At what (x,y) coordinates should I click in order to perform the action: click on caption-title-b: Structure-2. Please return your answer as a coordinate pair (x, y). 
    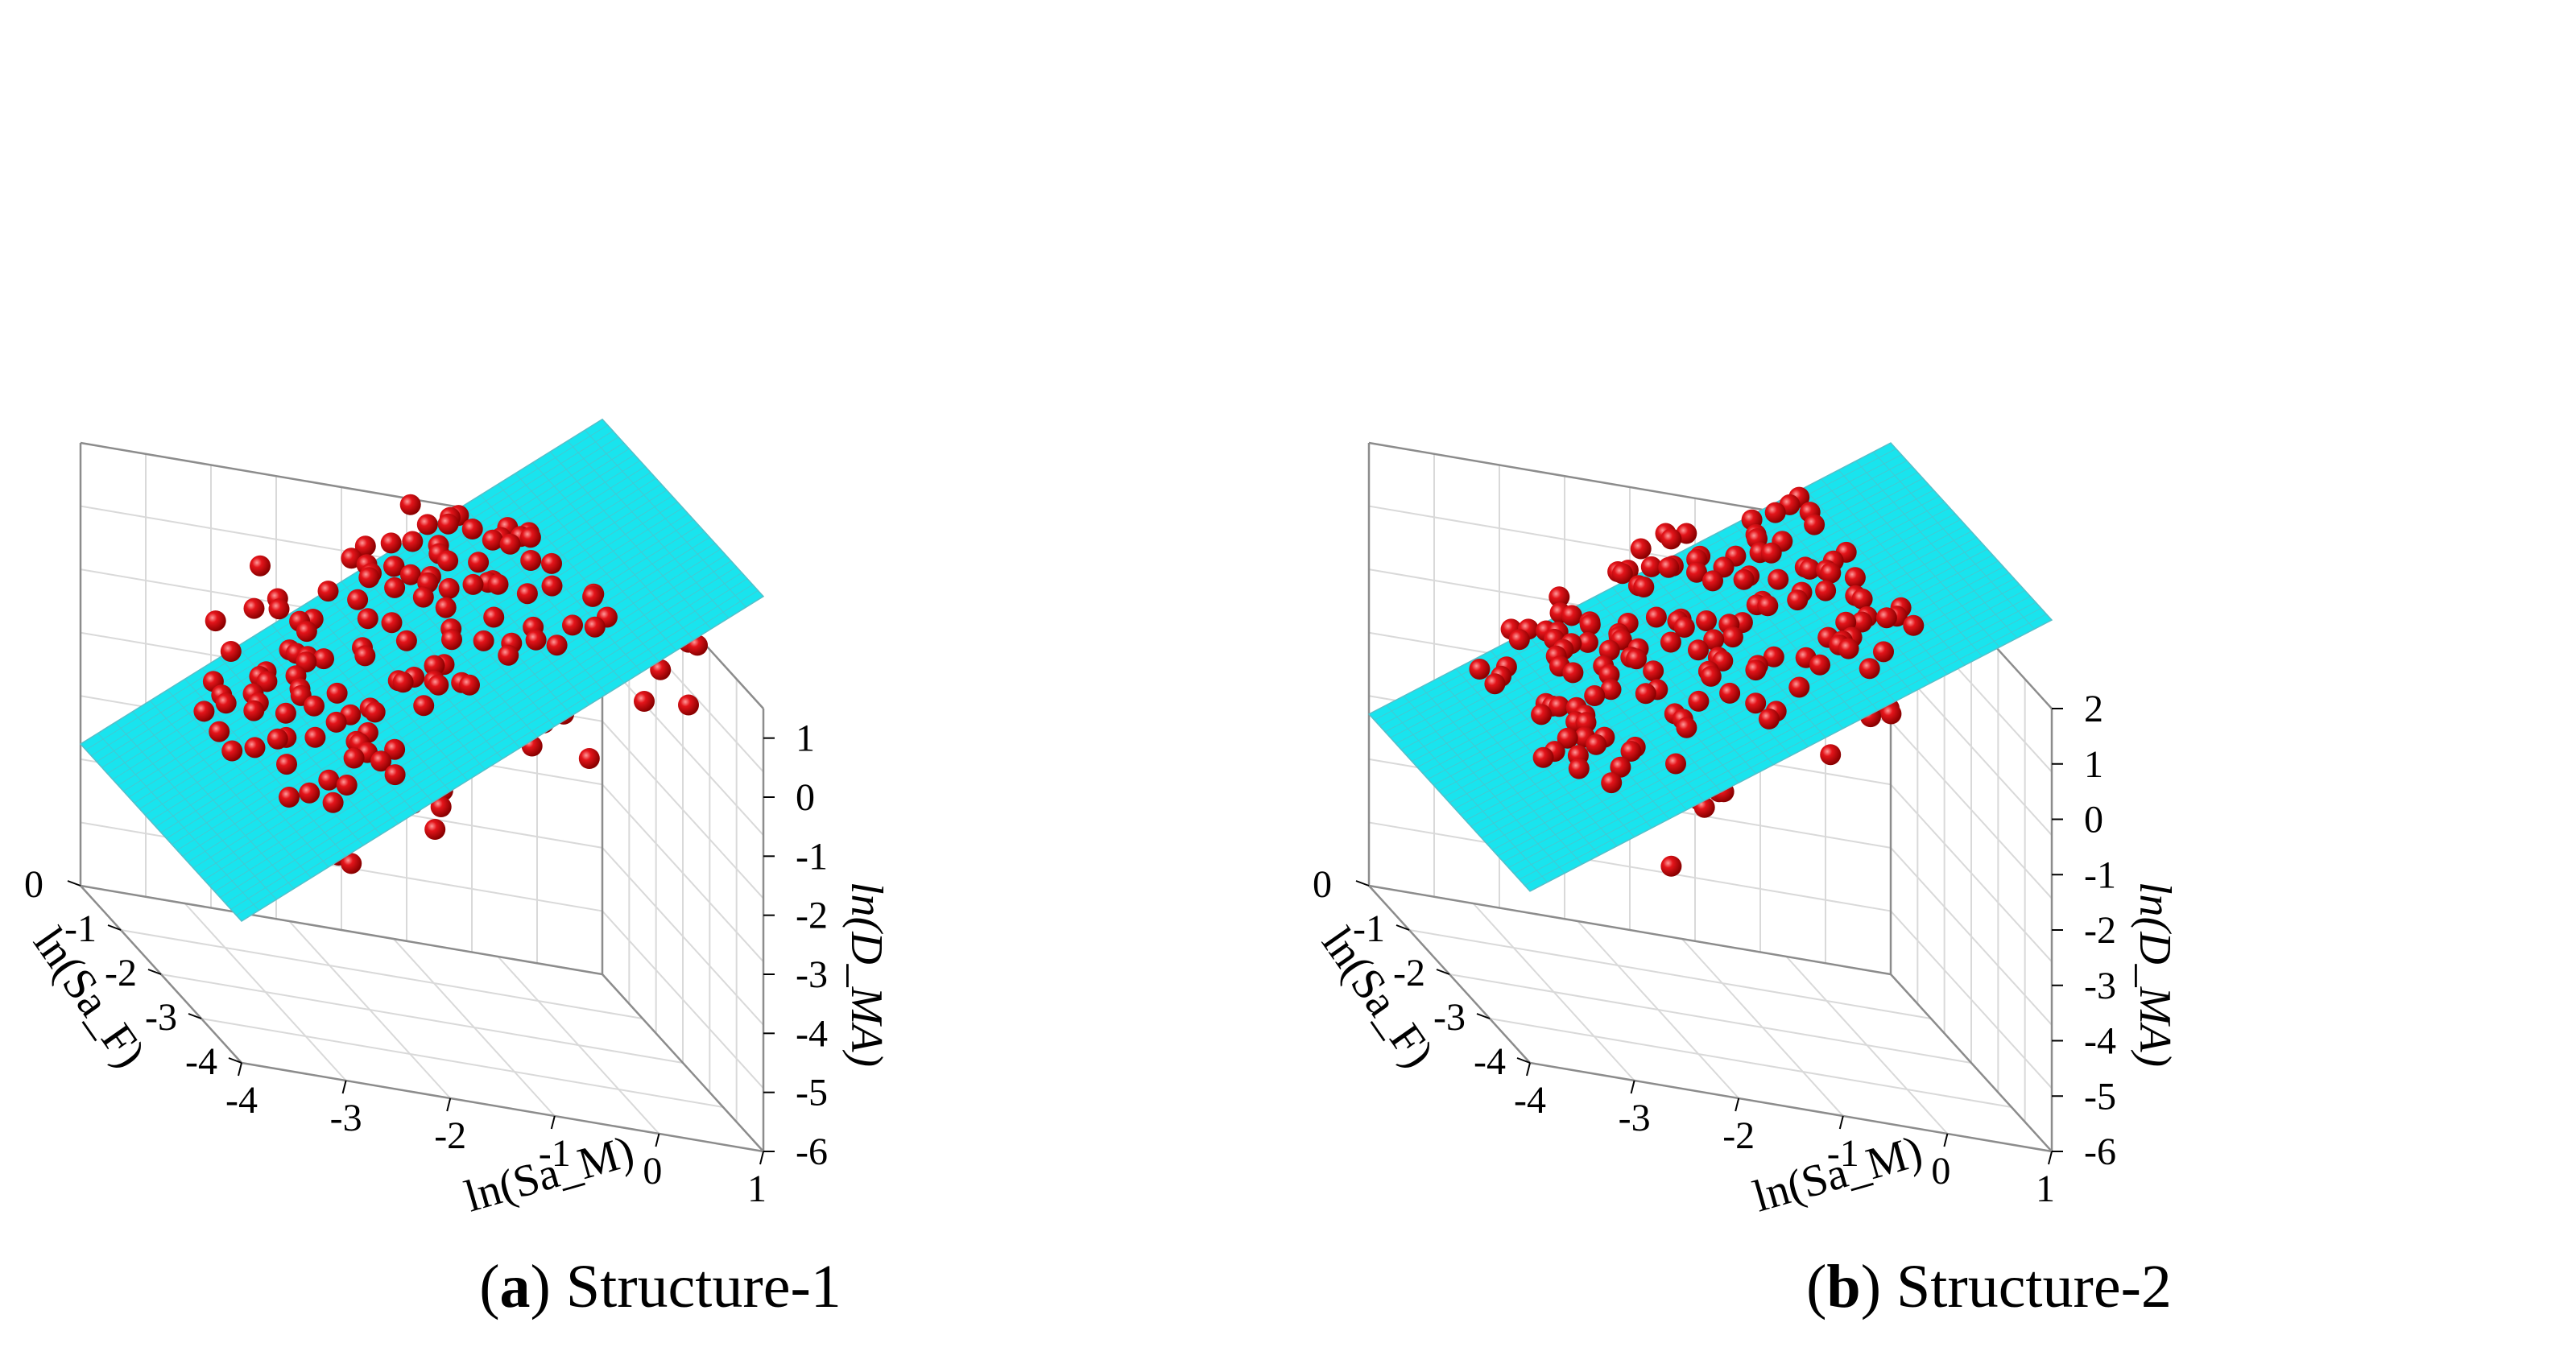
    Looking at the image, I should click on (2034, 1287).